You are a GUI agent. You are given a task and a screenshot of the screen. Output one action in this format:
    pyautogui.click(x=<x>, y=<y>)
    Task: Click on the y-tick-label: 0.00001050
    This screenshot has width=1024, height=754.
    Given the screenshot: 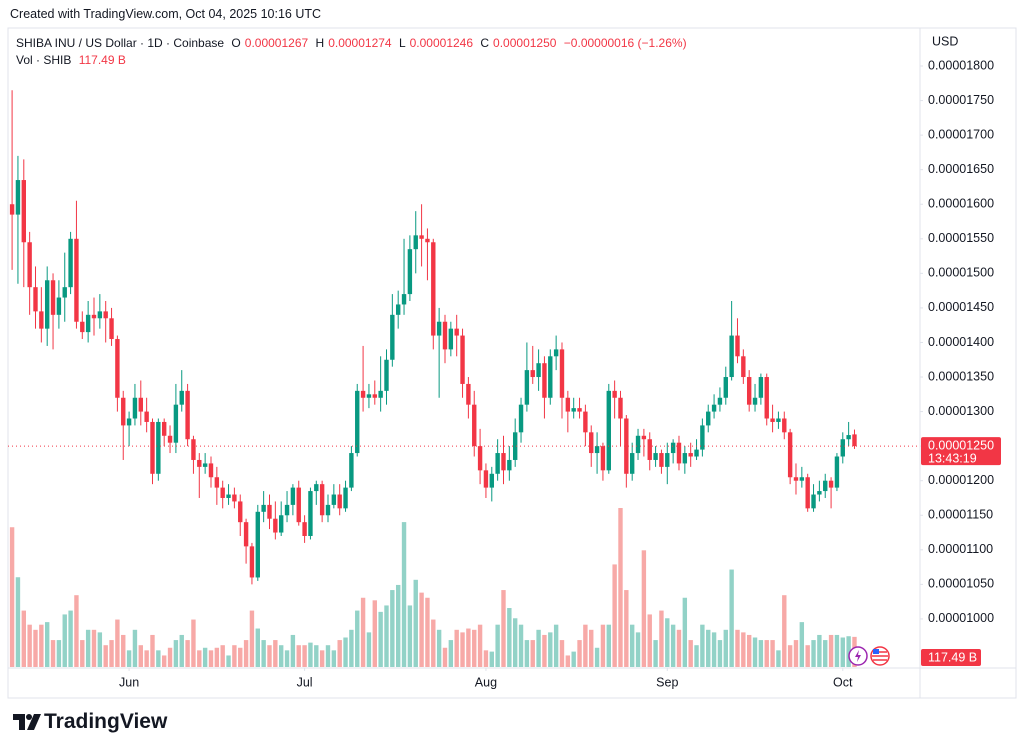 What is the action you would take?
    pyautogui.click(x=961, y=584)
    